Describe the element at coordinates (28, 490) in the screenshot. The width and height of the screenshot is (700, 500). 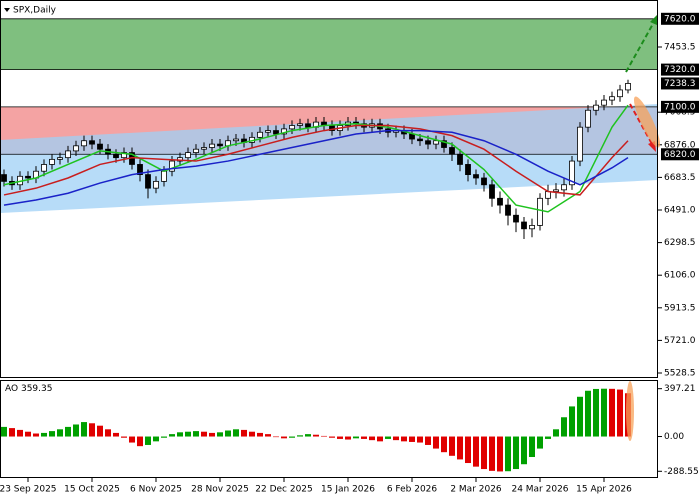
I see `x-tick-label: 23 Sep 2025` at that location.